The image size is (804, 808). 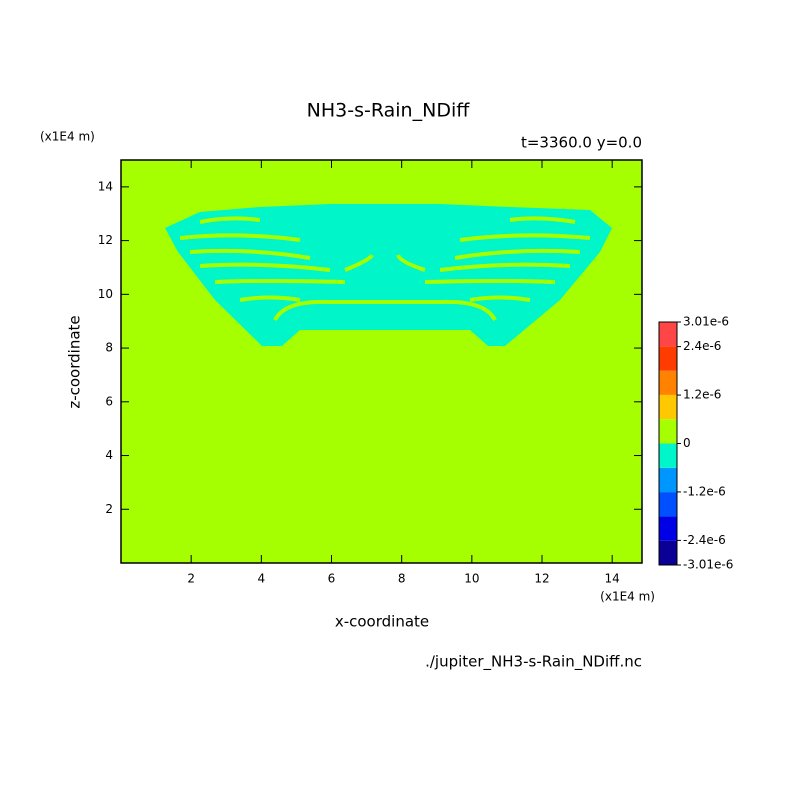 What do you see at coordinates (109, 401) in the screenshot?
I see `y-tick-label: 6` at bounding box center [109, 401].